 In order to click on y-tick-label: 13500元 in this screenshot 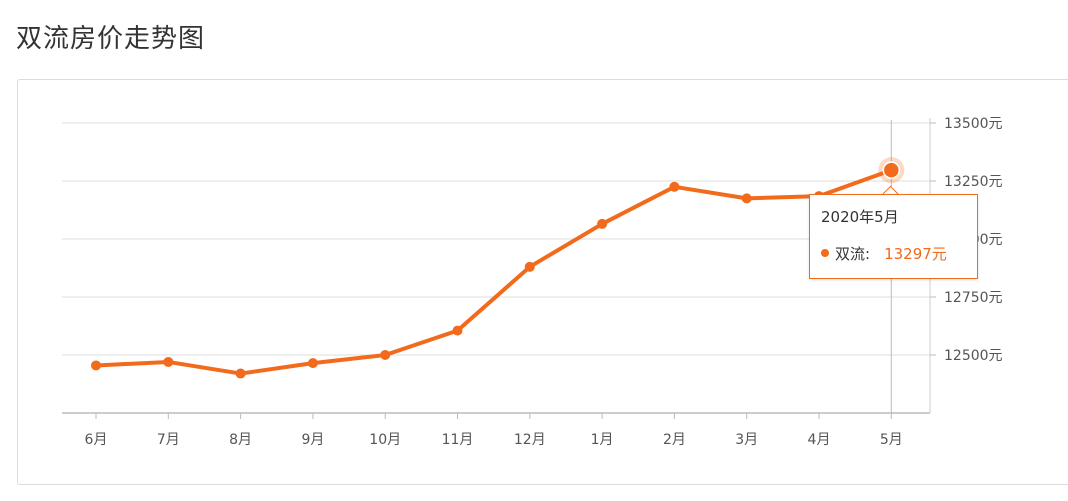, I will do `click(973, 124)`.